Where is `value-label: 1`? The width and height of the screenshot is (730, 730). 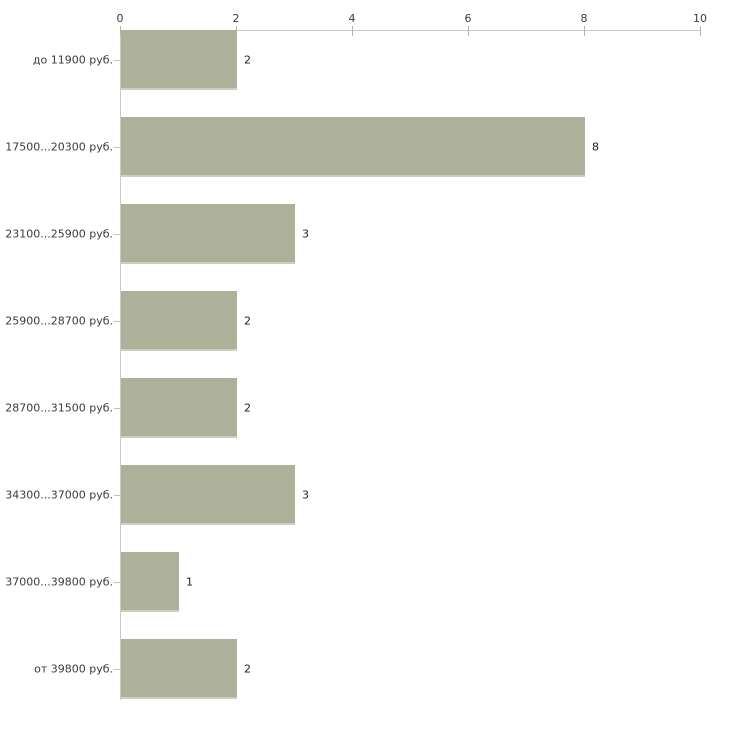 value-label: 1 is located at coordinates (189, 582).